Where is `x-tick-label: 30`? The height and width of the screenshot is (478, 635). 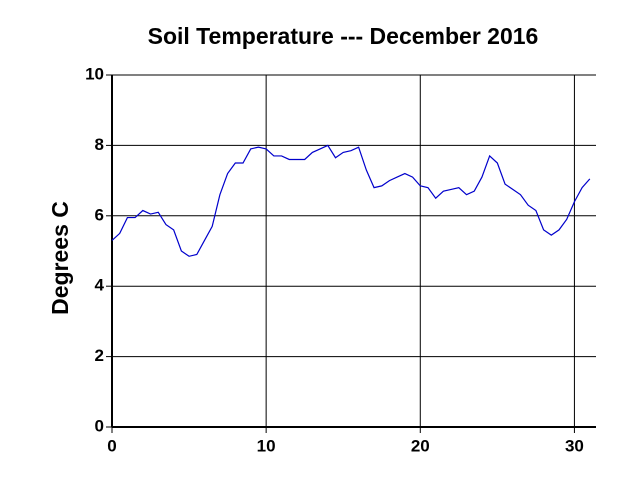 x-tick-label: 30 is located at coordinates (574, 445).